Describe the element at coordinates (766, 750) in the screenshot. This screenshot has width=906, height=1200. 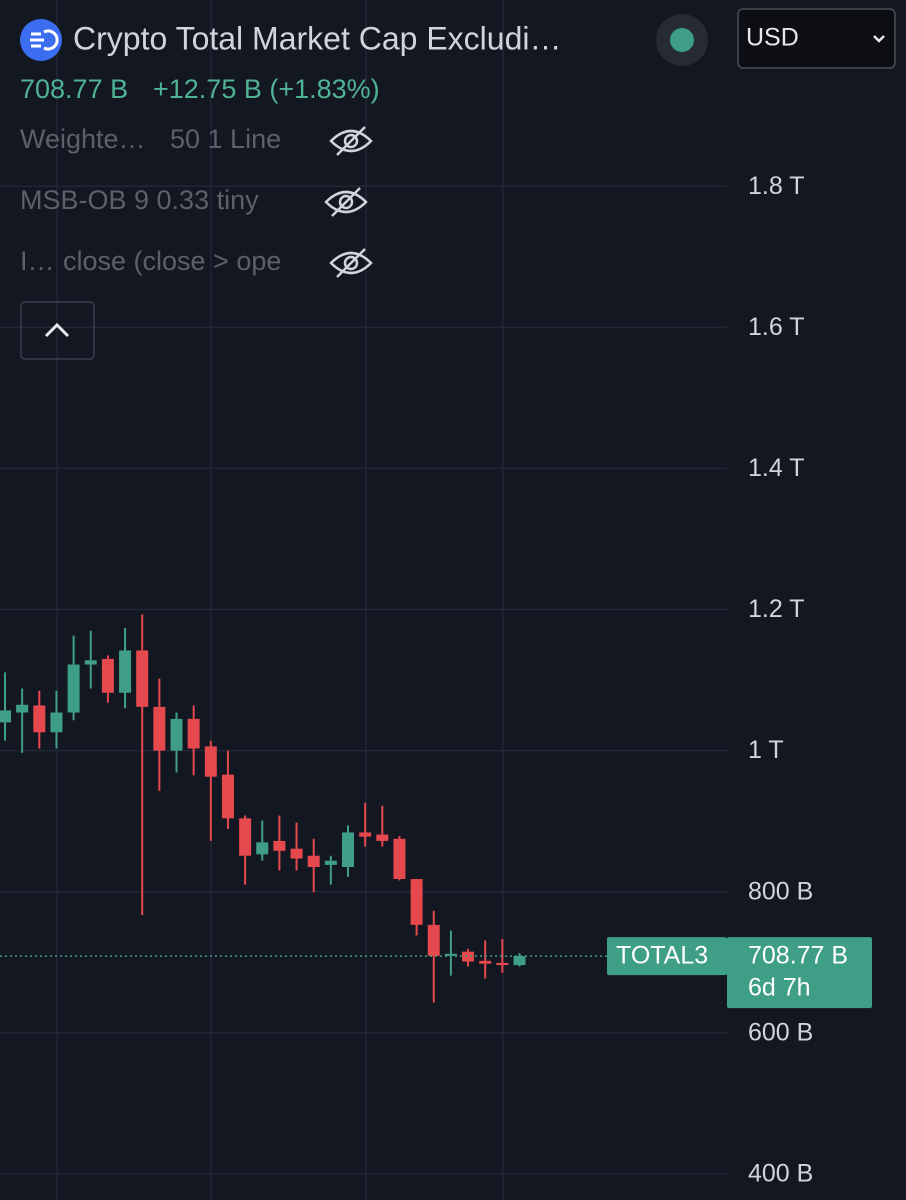
I see `y-tick-label: 1 T` at that location.